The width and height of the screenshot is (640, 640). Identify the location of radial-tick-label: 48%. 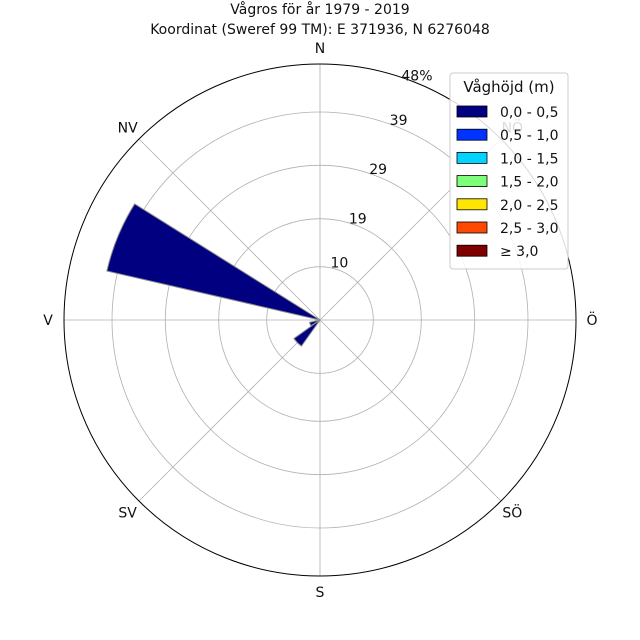
(416, 76).